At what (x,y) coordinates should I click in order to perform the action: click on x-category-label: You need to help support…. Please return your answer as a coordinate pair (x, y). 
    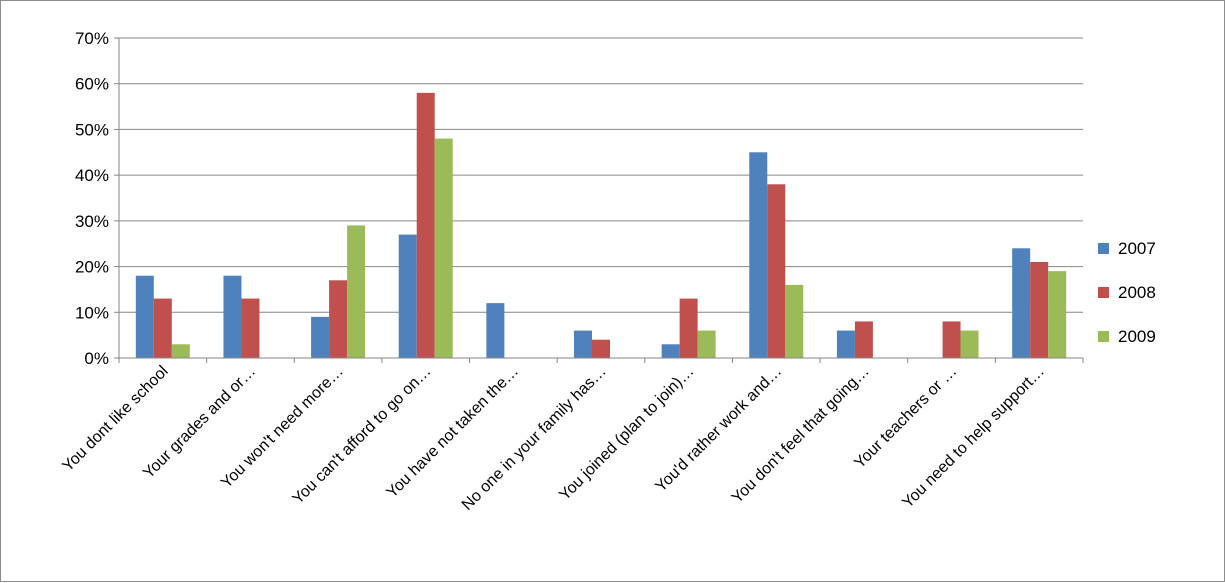
    Looking at the image, I should click on (973, 437).